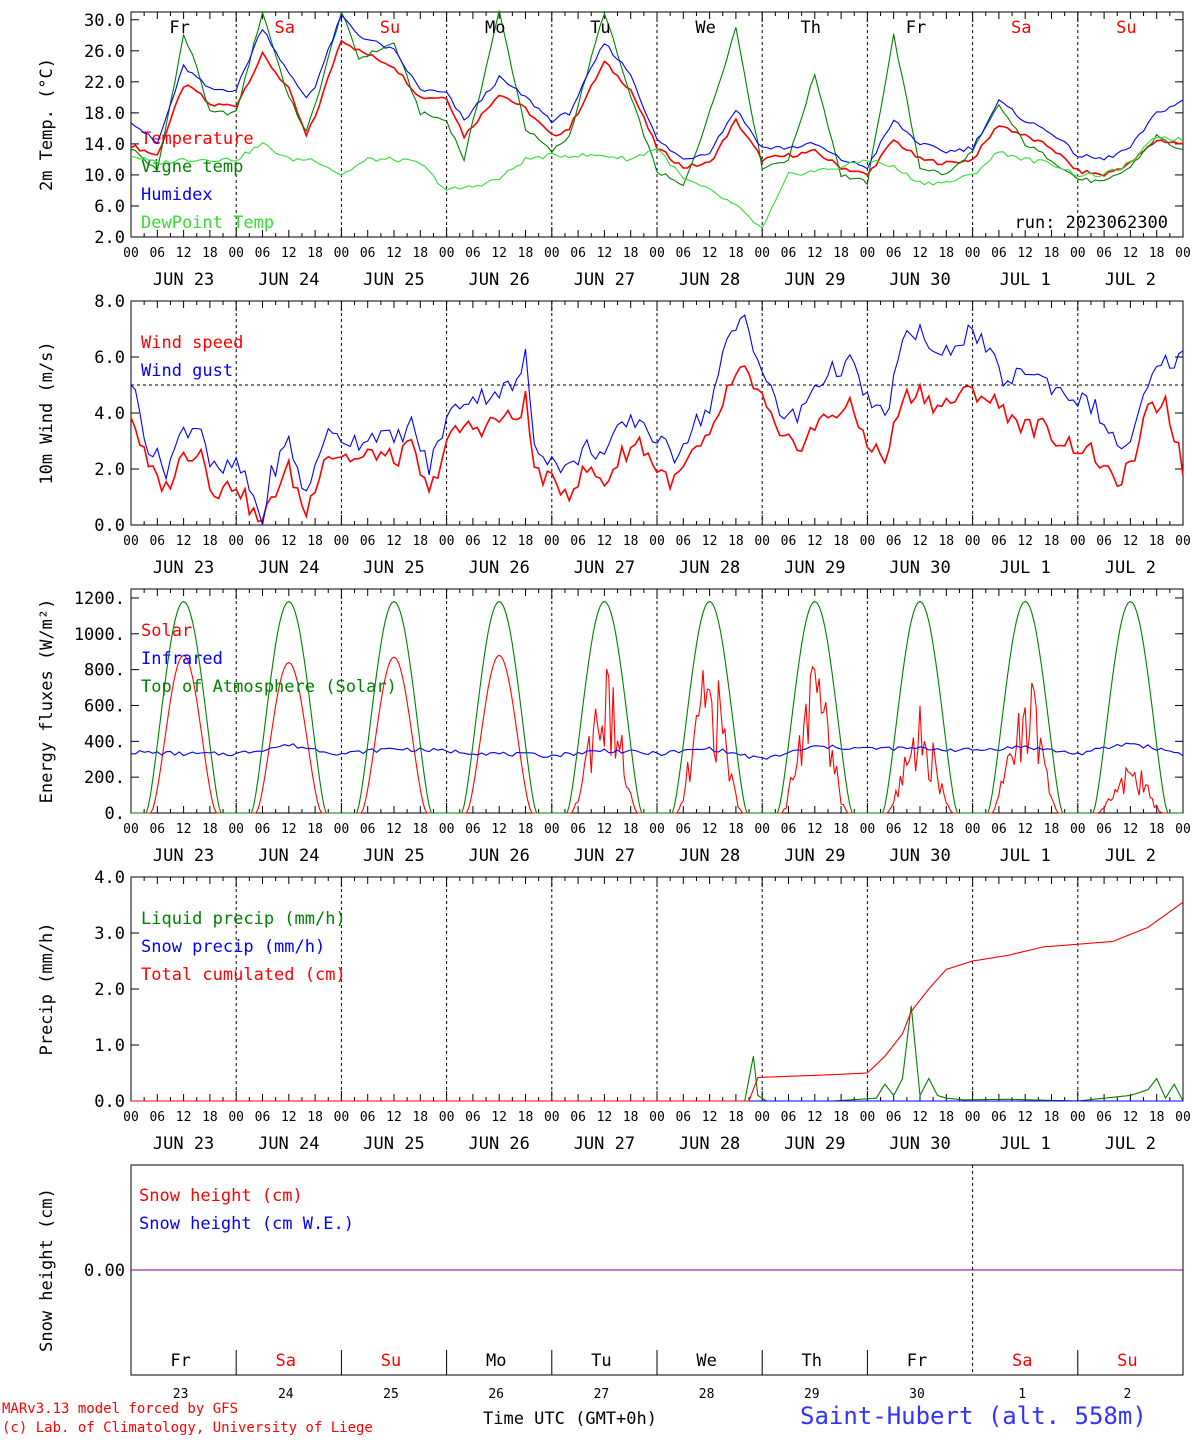  Describe the element at coordinates (657, 444) in the screenshot. I see `series-line-wind-speed` at that location.